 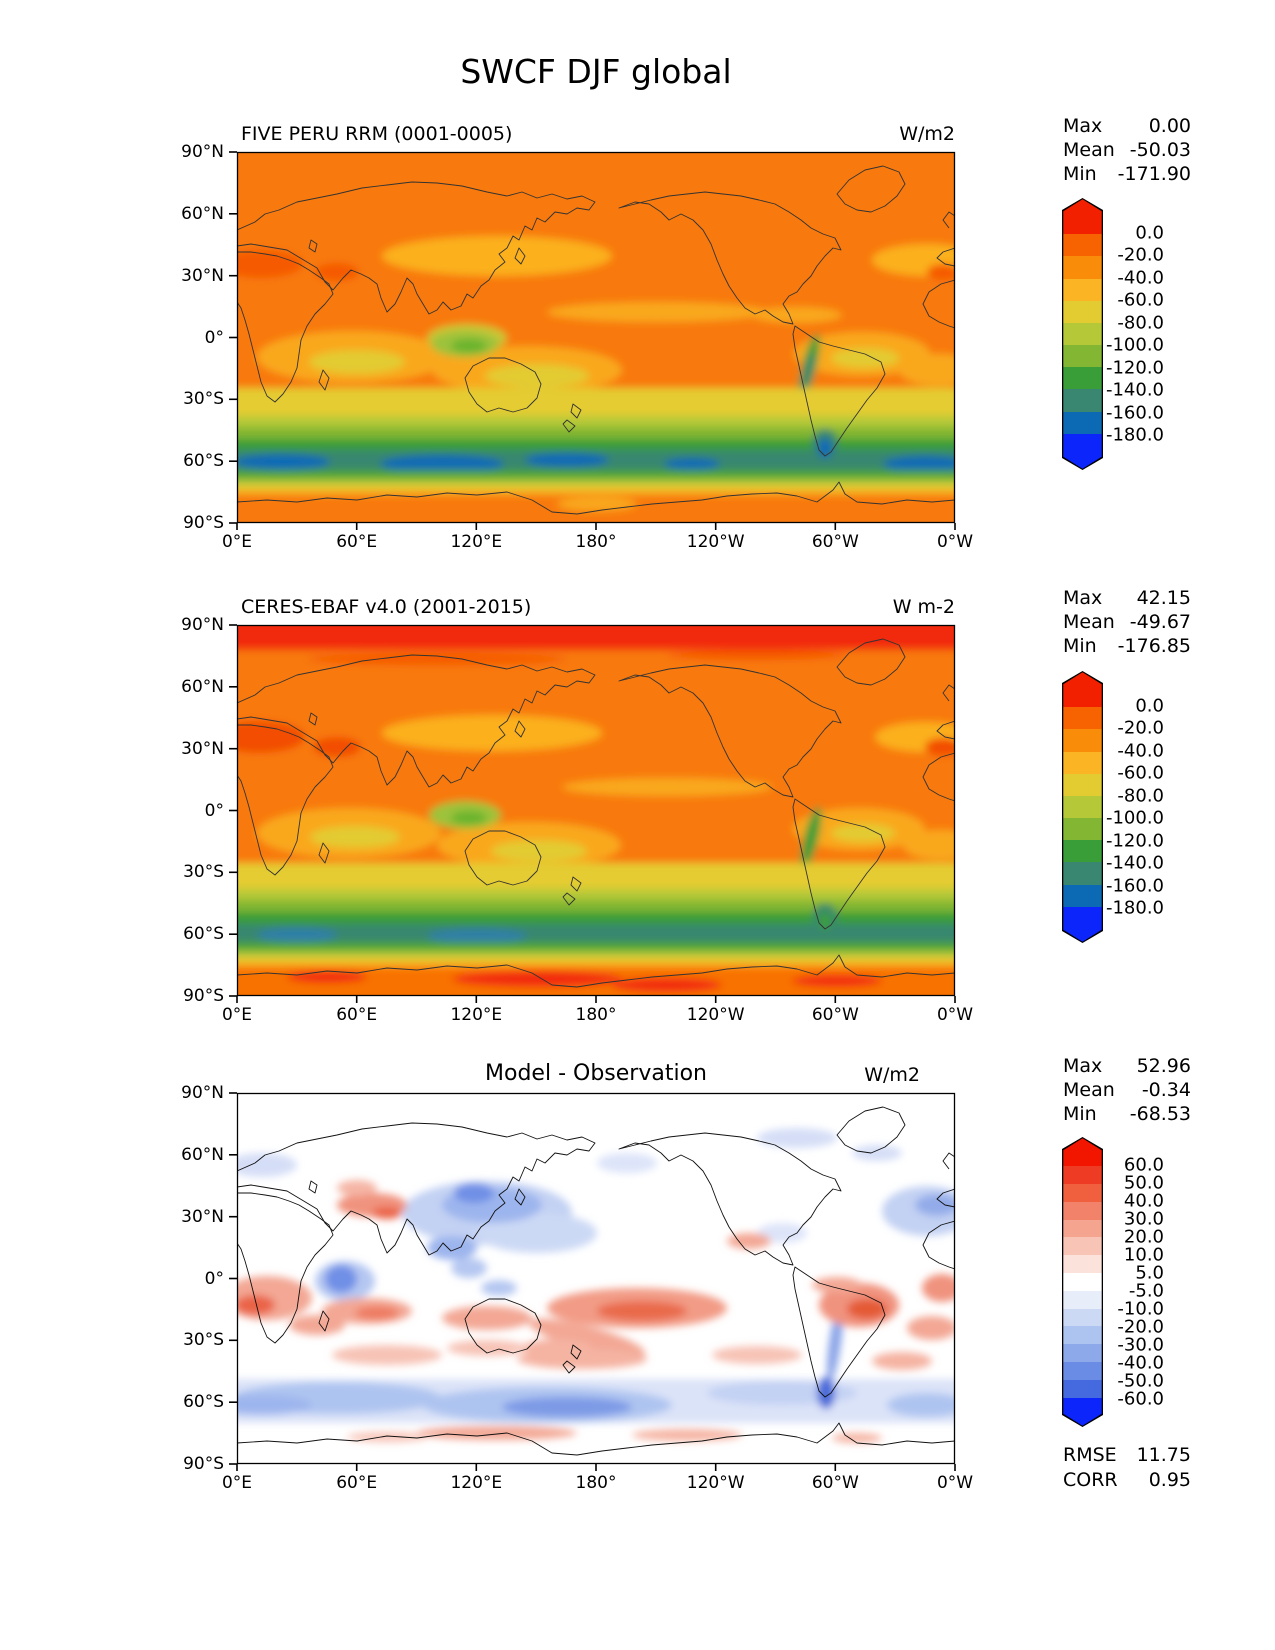 What do you see at coordinates (1166, 1090) in the screenshot?
I see `stat-value: -0.34` at bounding box center [1166, 1090].